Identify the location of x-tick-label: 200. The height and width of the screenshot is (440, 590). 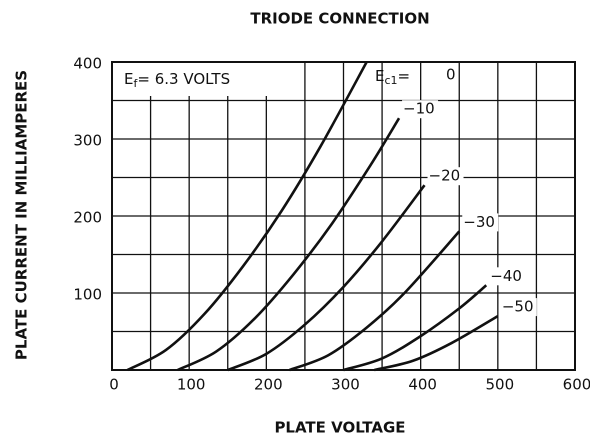
(268, 385).